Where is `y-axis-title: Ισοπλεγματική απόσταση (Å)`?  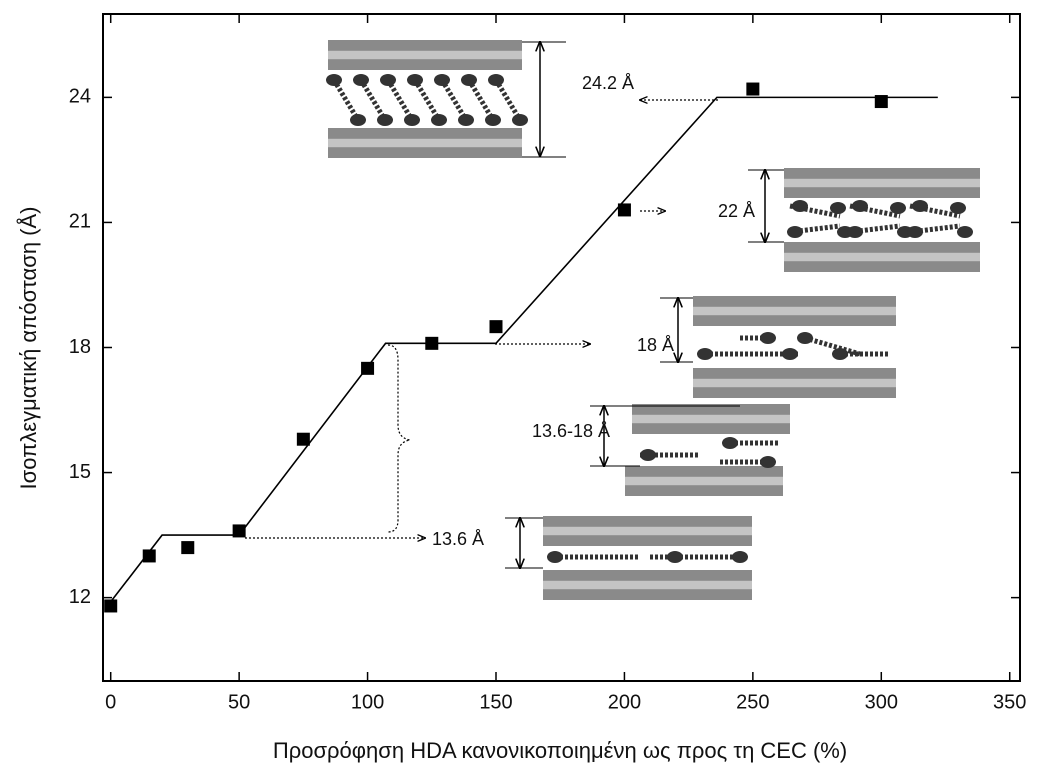
y-axis-title: Ισοπλεγματική απόσταση (Å) is located at coordinates (28, 348).